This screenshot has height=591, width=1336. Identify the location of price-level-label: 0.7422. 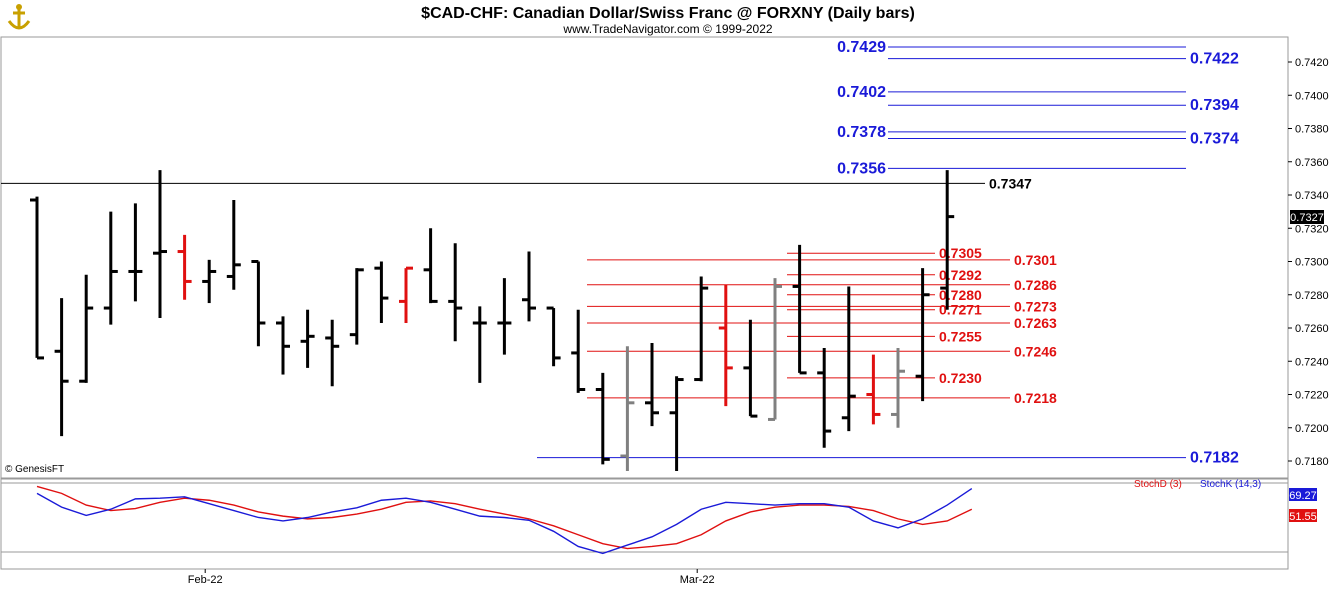
(1214, 59).